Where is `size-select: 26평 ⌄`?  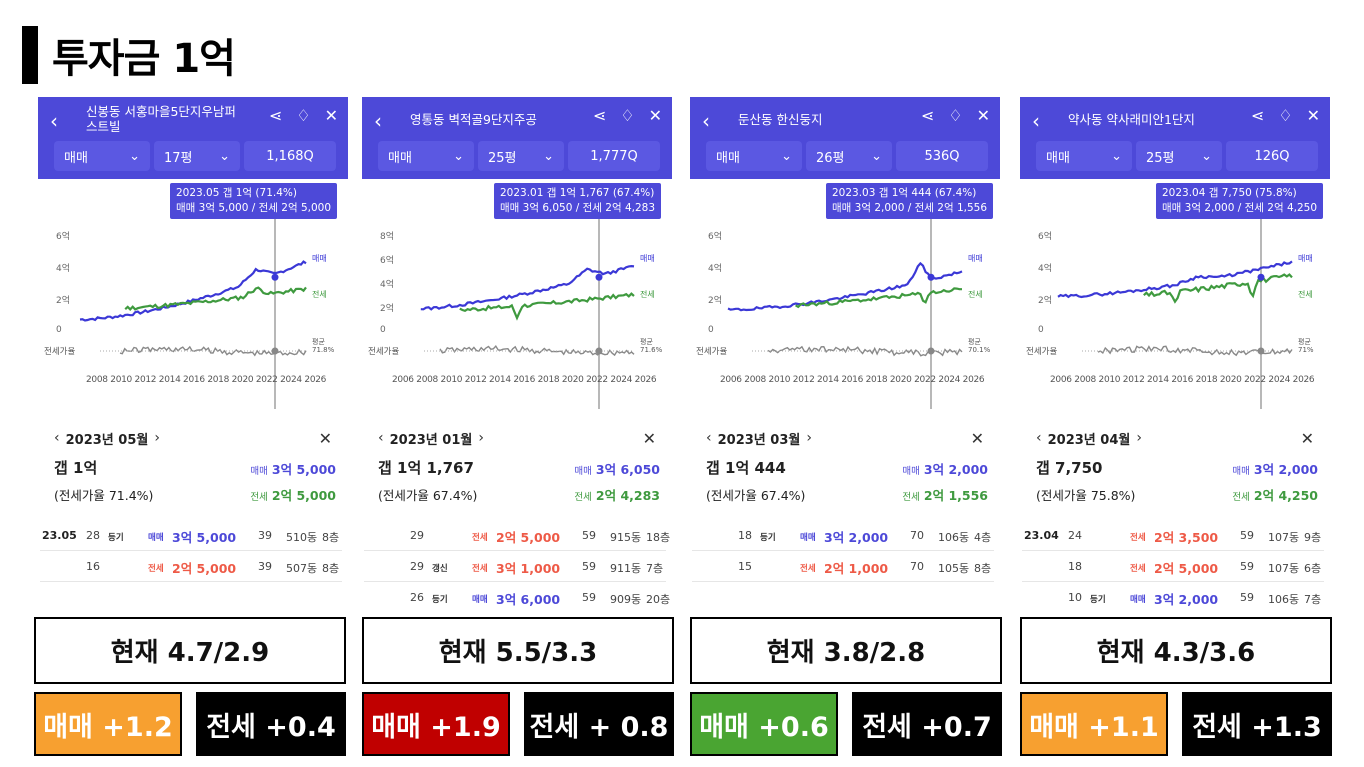 size-select: 26평 ⌄ is located at coordinates (849, 156).